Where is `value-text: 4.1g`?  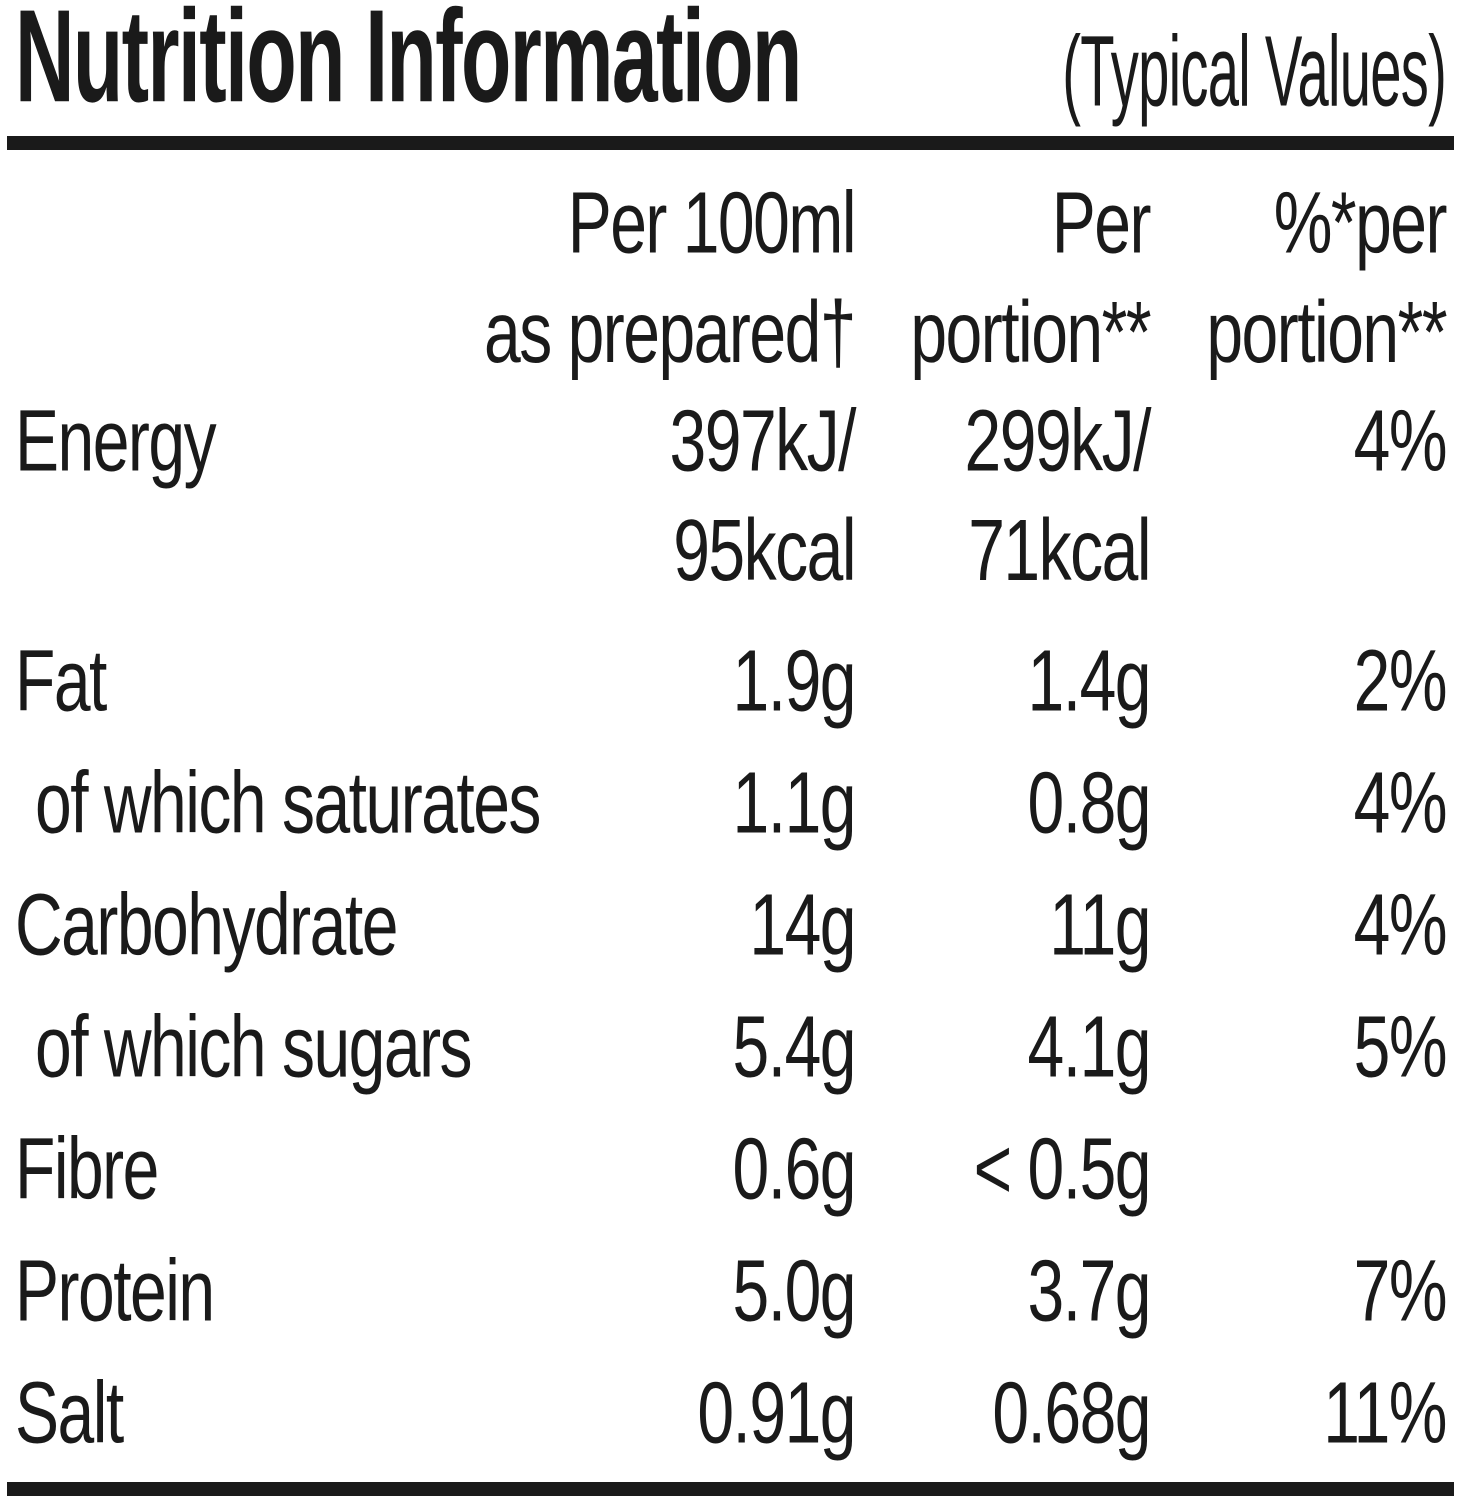
value-text: 4.1g is located at coordinates (1089, 1046).